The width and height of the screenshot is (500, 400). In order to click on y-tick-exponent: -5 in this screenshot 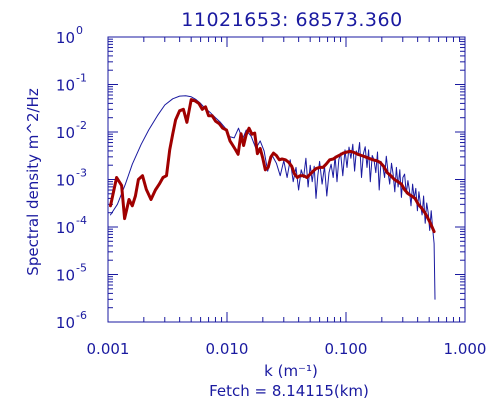, I will do `click(81, 268)`.